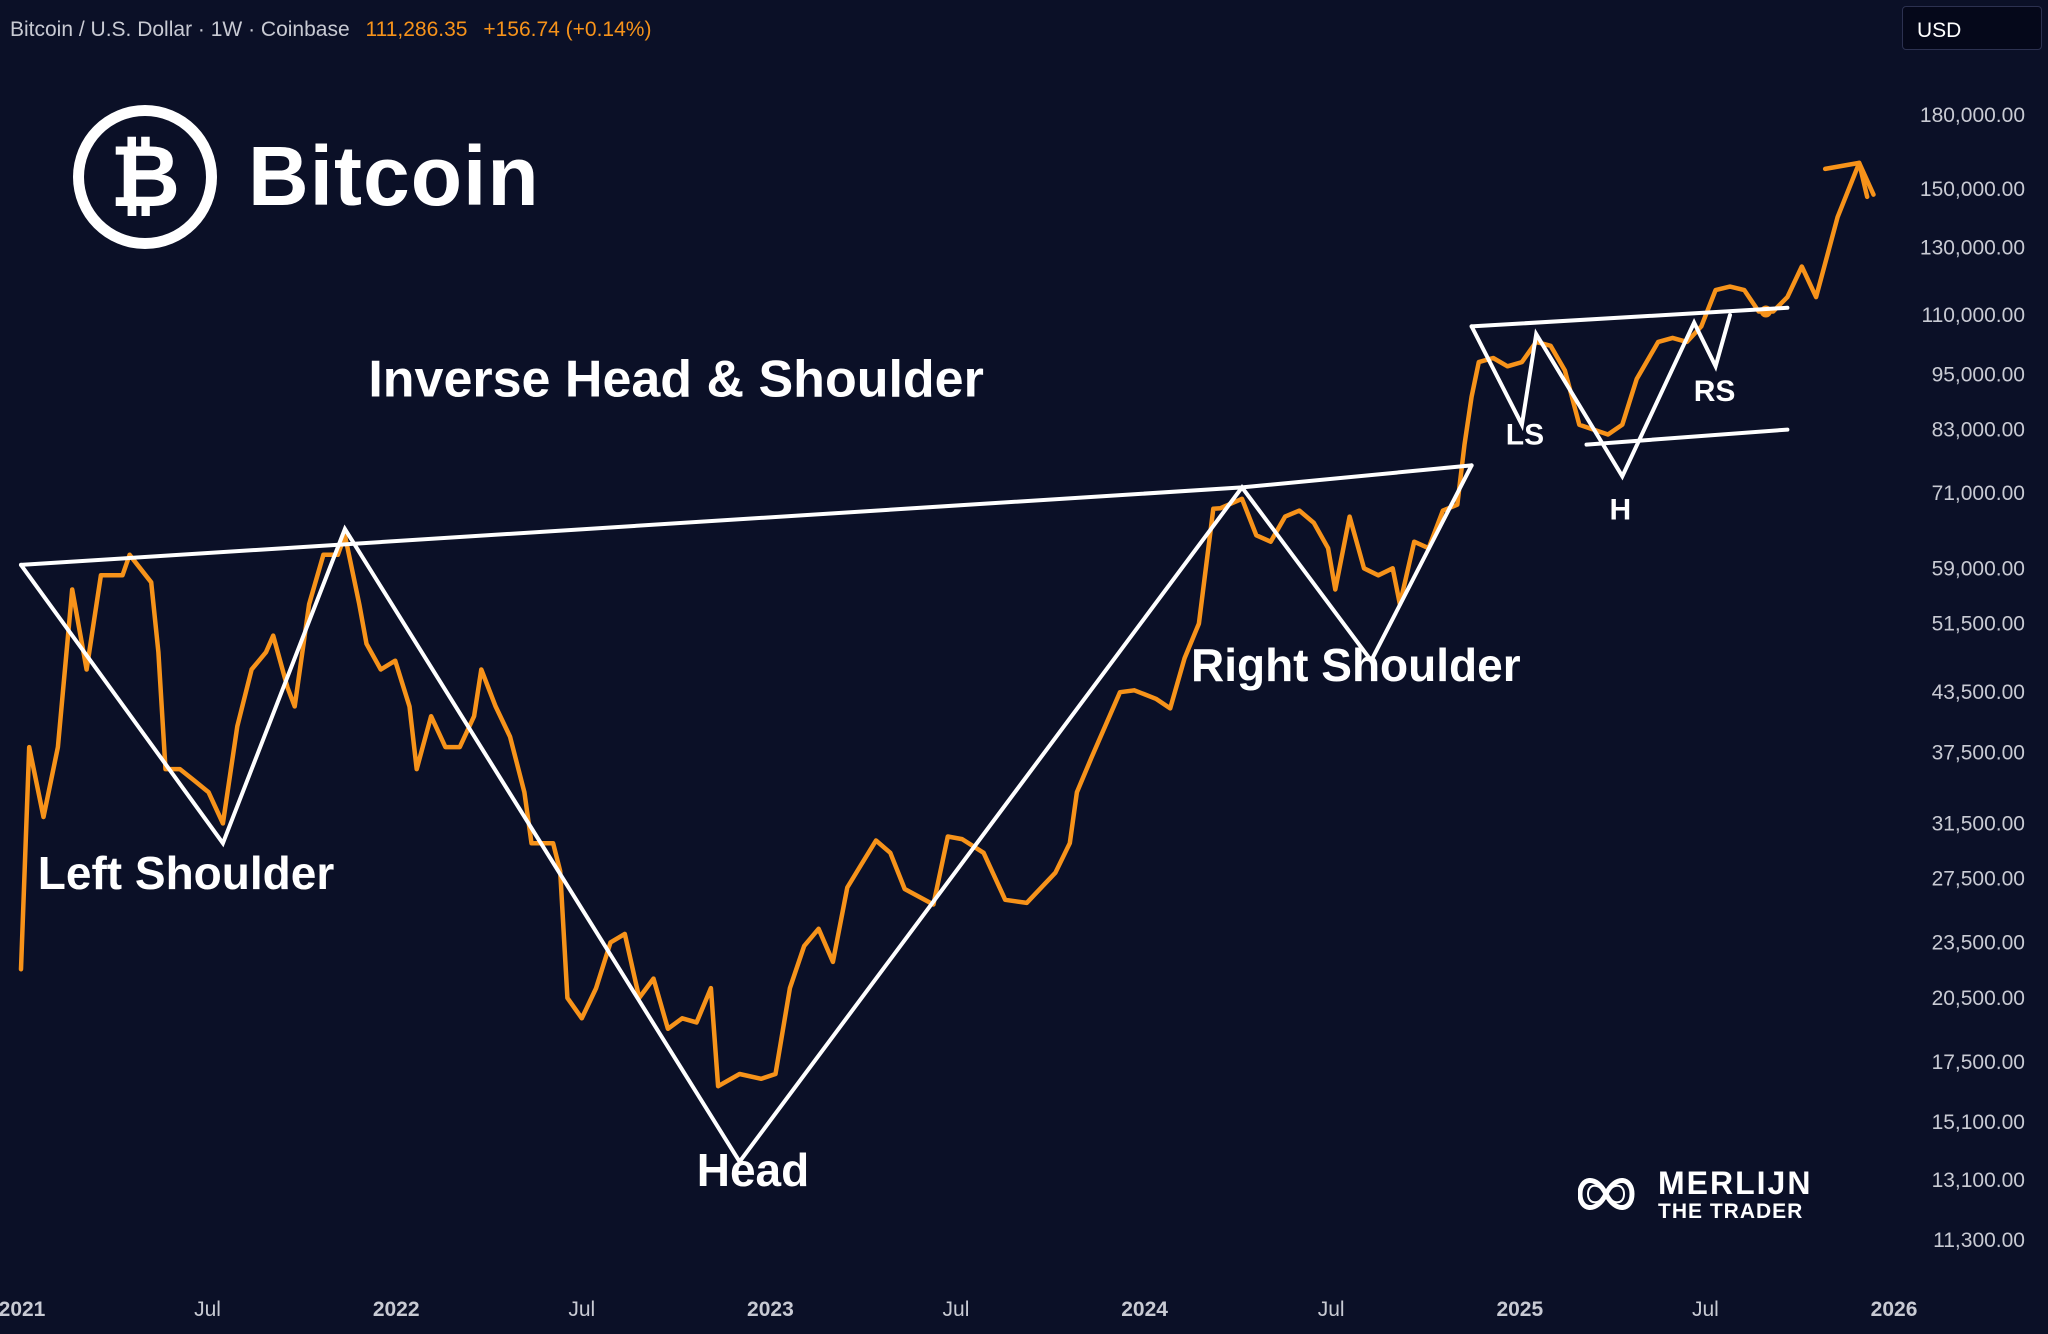  I want to click on merlijn-infinity-icon, so click(1606, 1194).